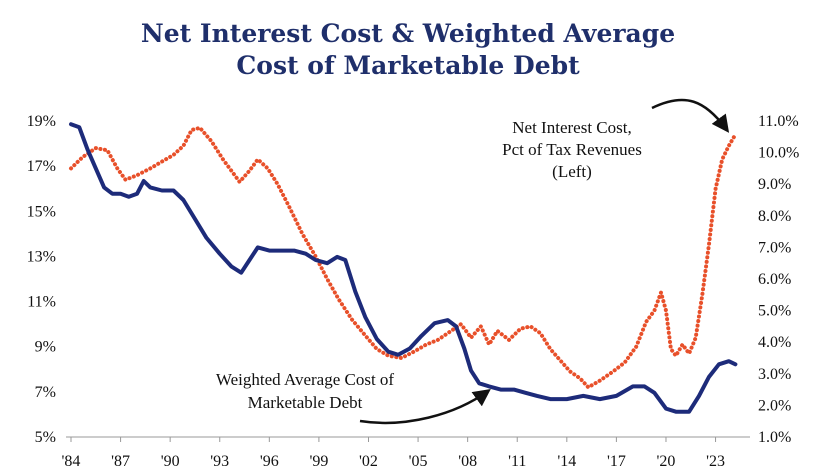 The height and width of the screenshot is (476, 816). Describe the element at coordinates (778, 121) in the screenshot. I see `right-tick-label: 11.0%` at that location.